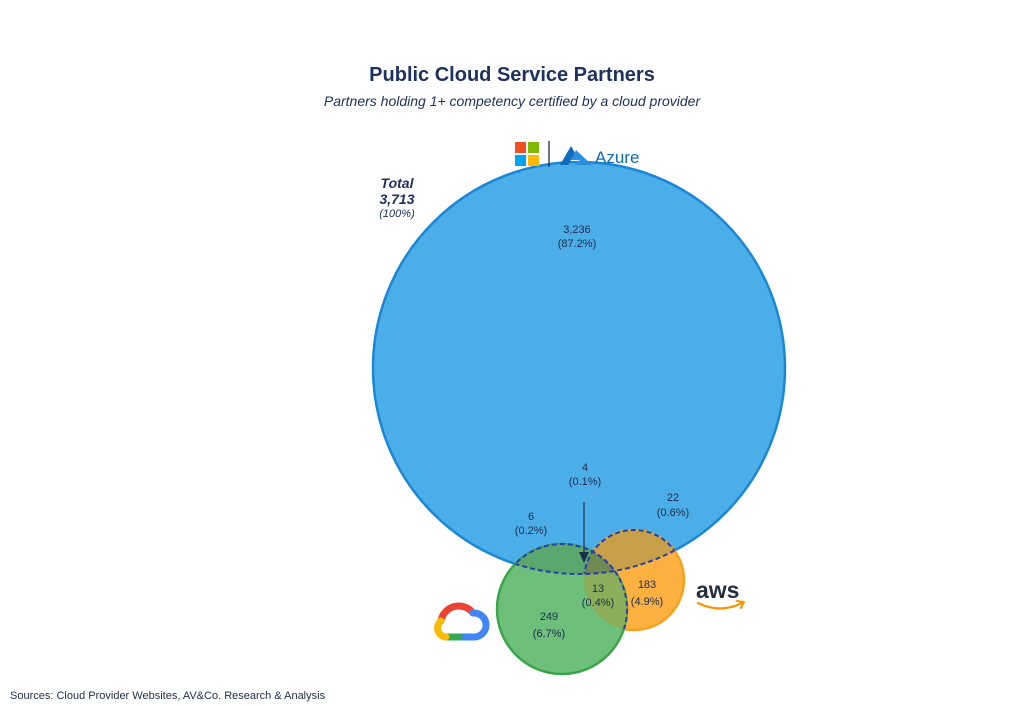 The image size is (1024, 705). What do you see at coordinates (673, 498) in the screenshot?
I see `region-label-azure-aws-value: 22` at bounding box center [673, 498].